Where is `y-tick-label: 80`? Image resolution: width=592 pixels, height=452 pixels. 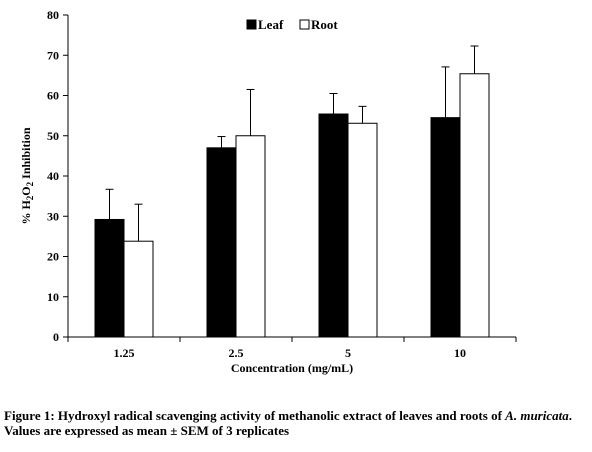 y-tick-label: 80 is located at coordinates (53, 15).